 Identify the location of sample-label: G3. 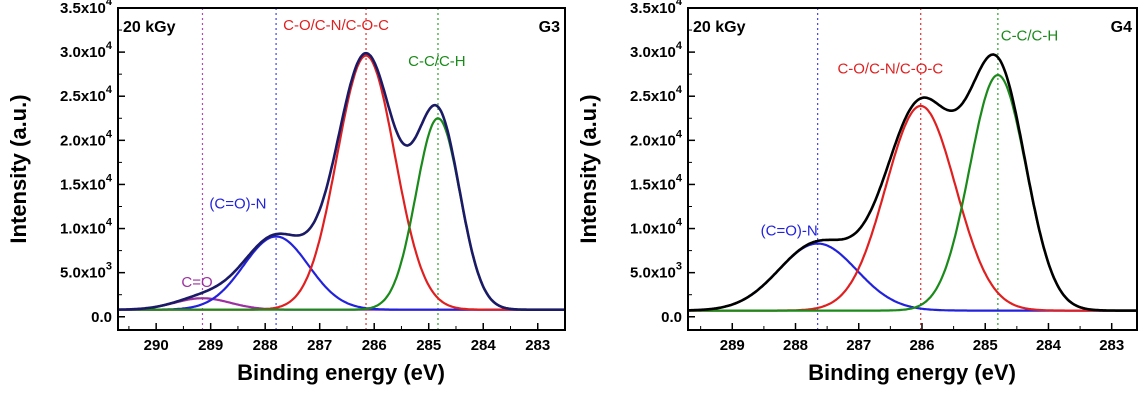
(549, 27).